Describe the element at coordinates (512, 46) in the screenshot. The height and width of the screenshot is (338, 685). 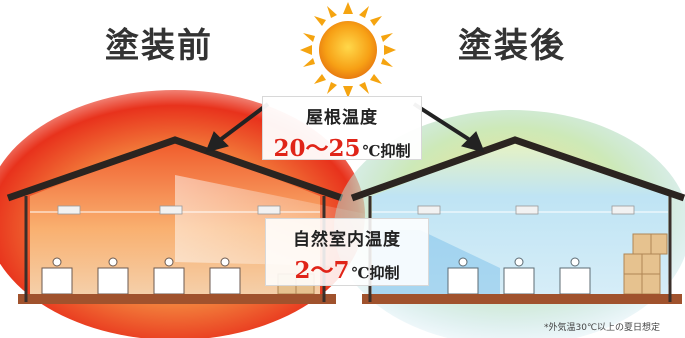
I see `after-title: 塗装後` at that location.